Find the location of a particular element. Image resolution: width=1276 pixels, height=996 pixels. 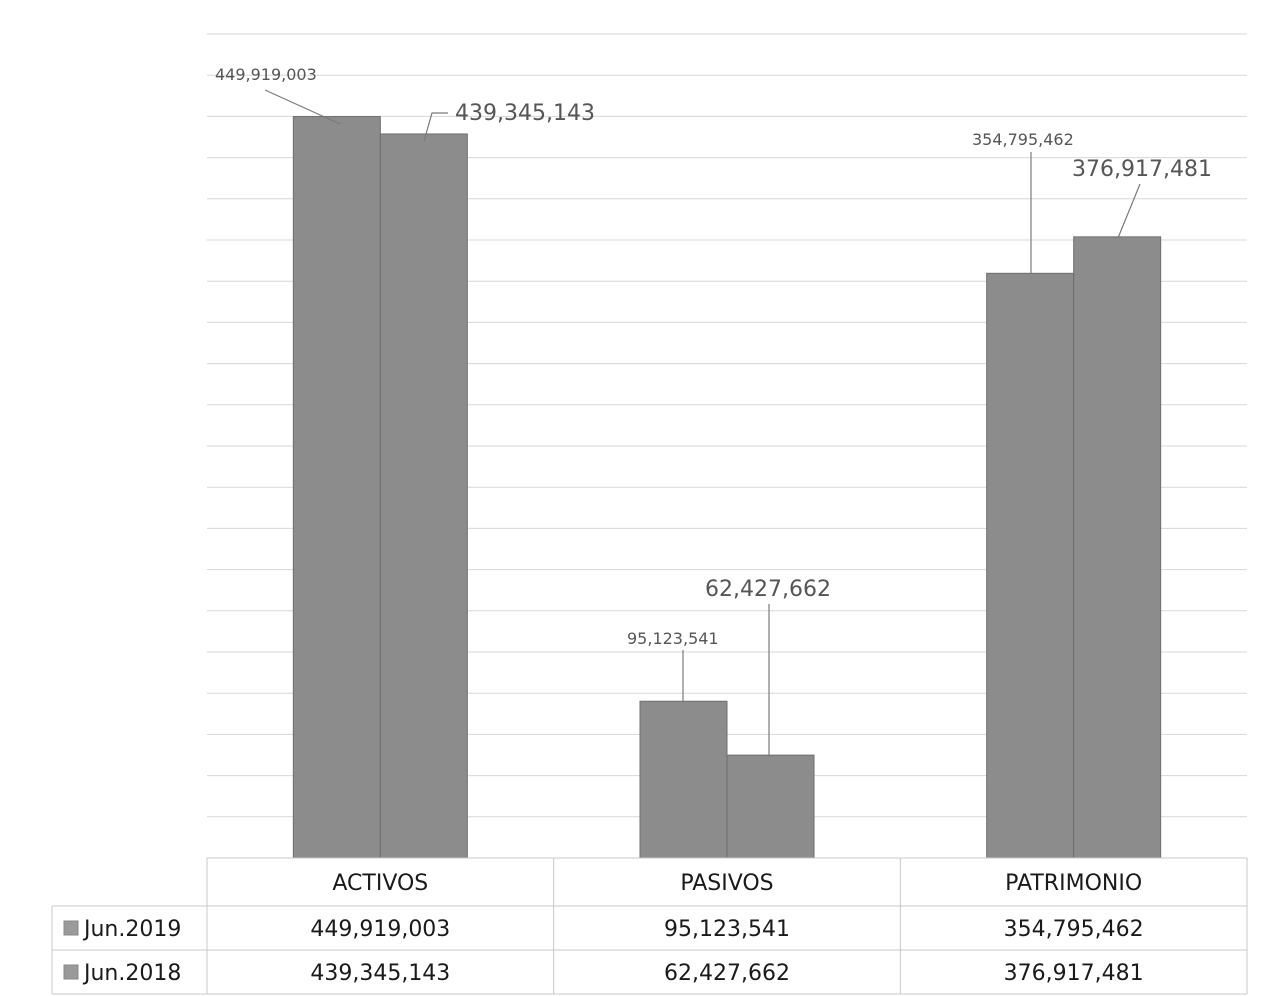

bar-activos-jun.2019 is located at coordinates (336, 487).